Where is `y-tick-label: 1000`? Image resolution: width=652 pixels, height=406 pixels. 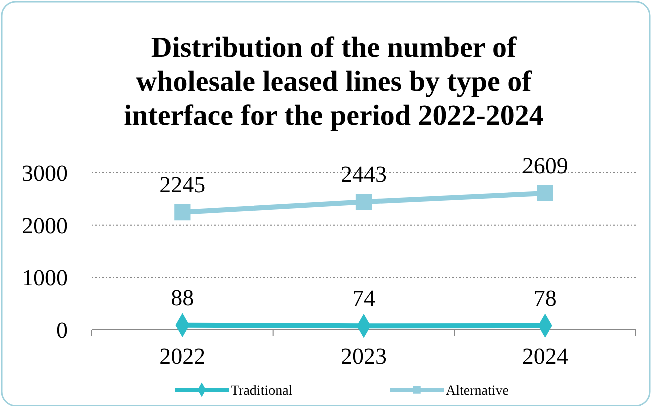 y-tick-label: 1000 is located at coordinates (45, 278).